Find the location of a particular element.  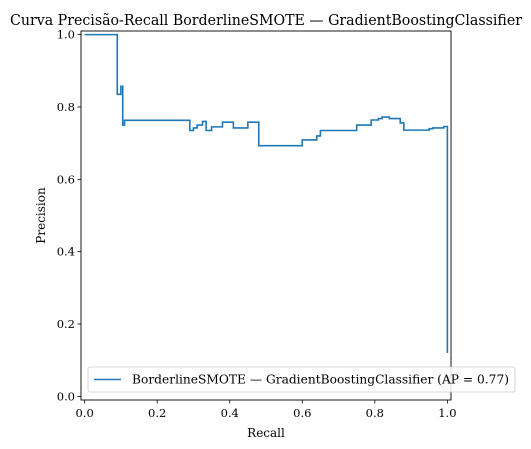

y-axis-label: Precision is located at coordinates (41, 215).